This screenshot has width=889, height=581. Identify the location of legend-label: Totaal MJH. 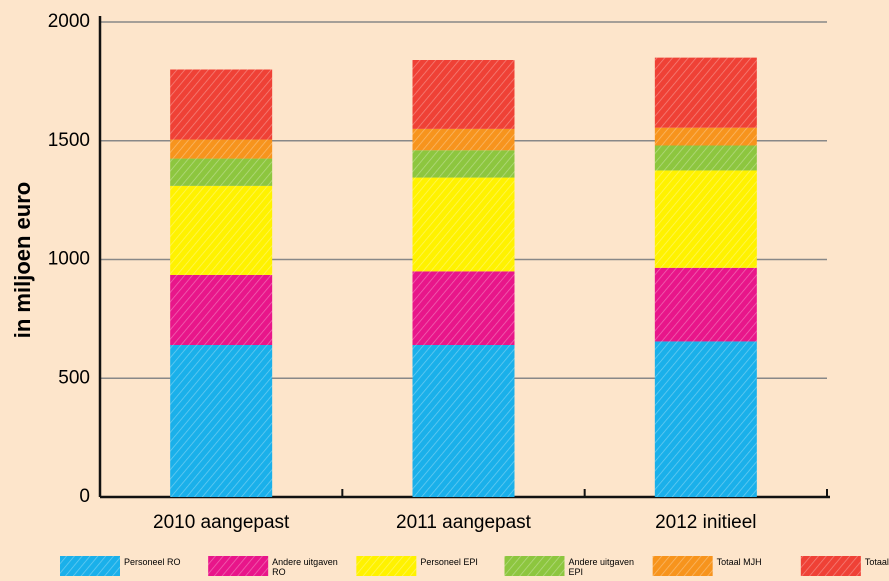
(739, 562).